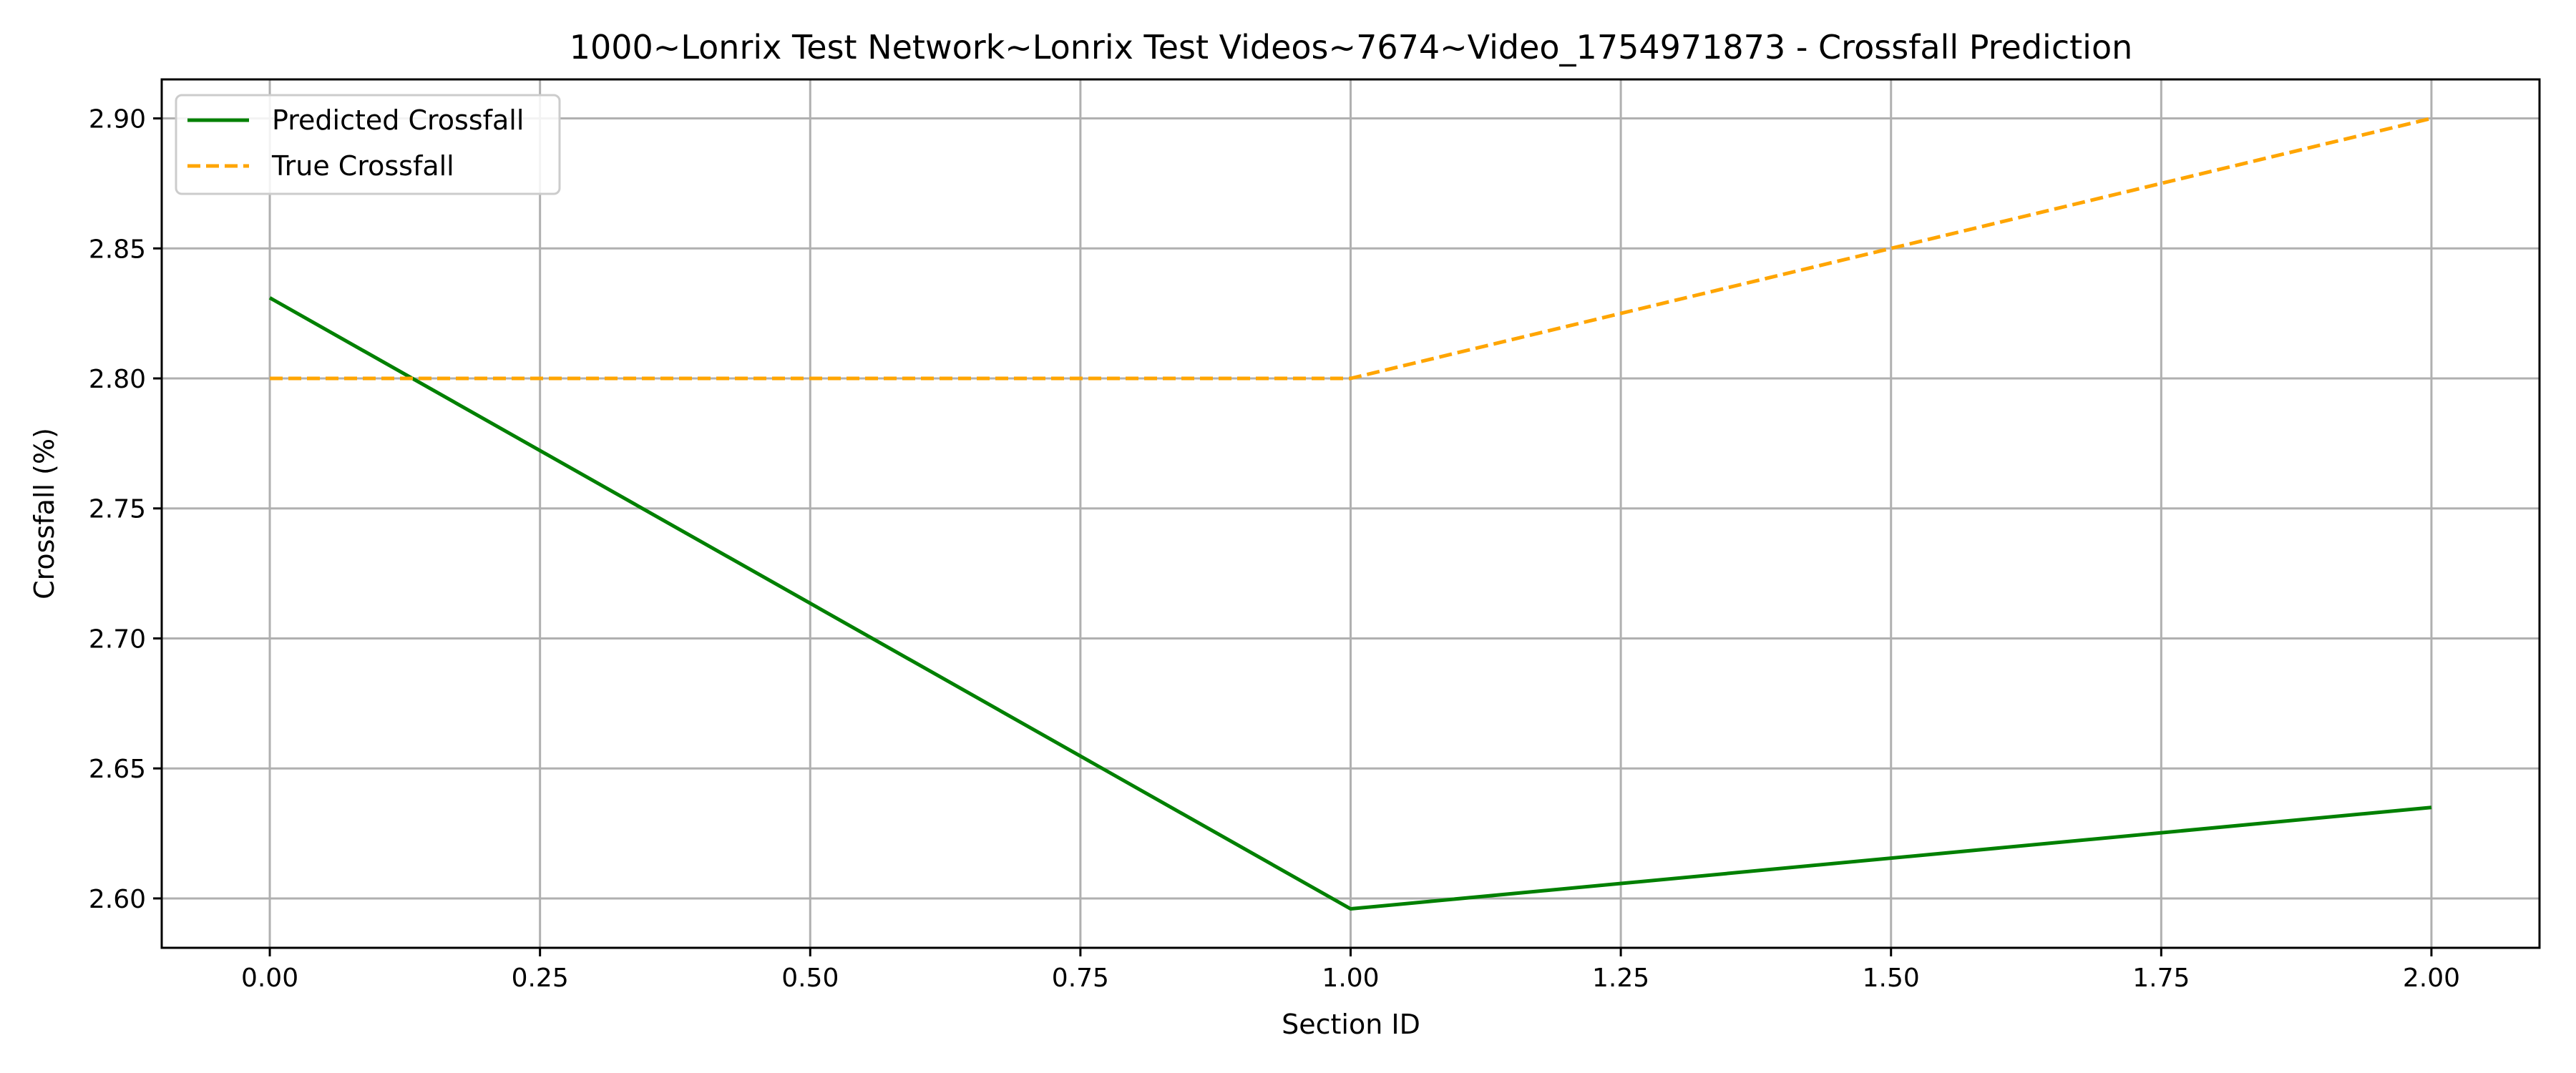  I want to click on x-tick-label: 1.50, so click(1891, 979).